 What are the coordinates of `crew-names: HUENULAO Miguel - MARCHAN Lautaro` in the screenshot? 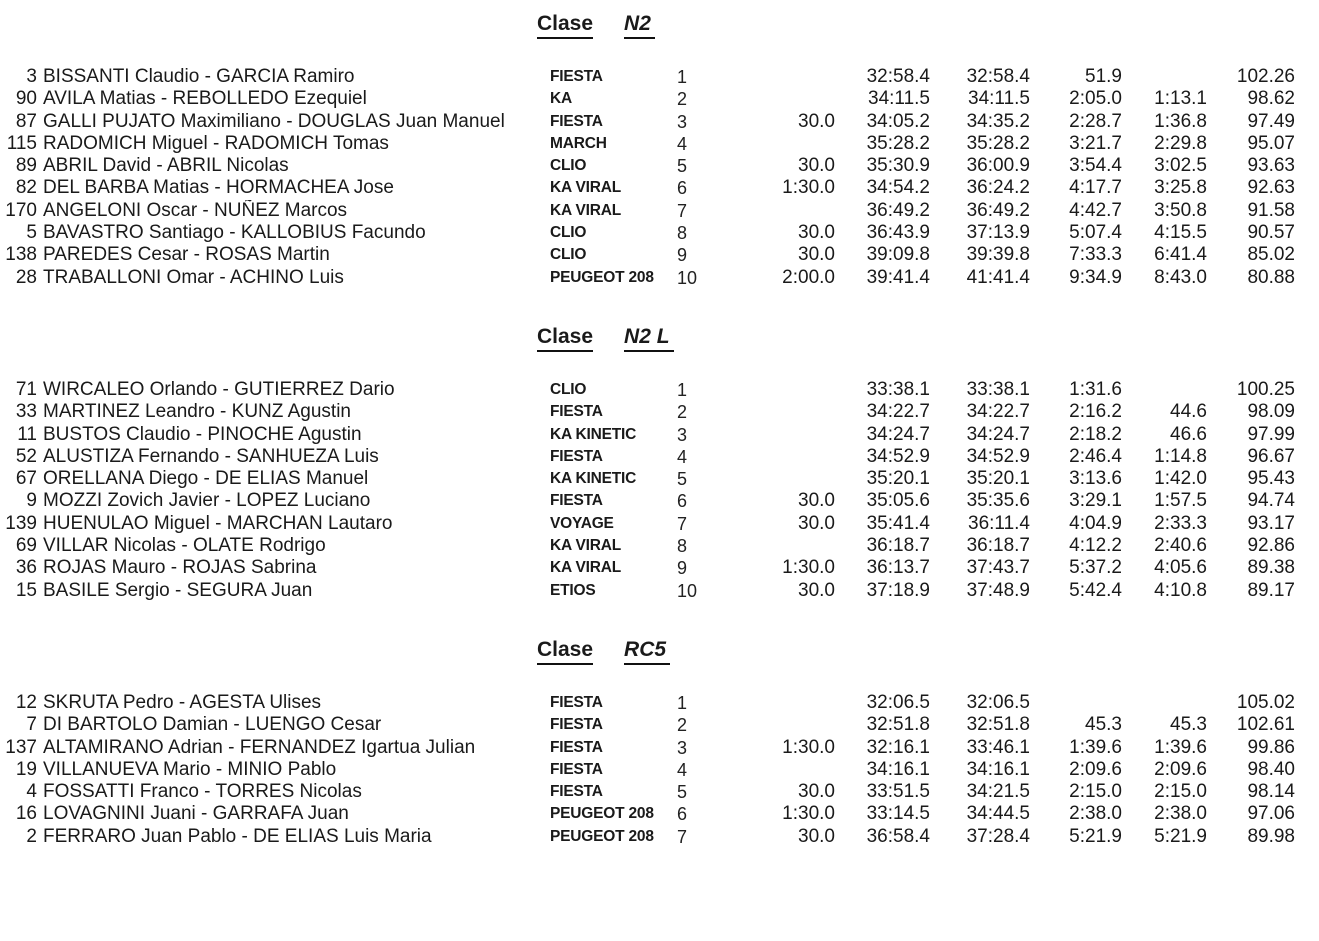 It's located at (218, 523).